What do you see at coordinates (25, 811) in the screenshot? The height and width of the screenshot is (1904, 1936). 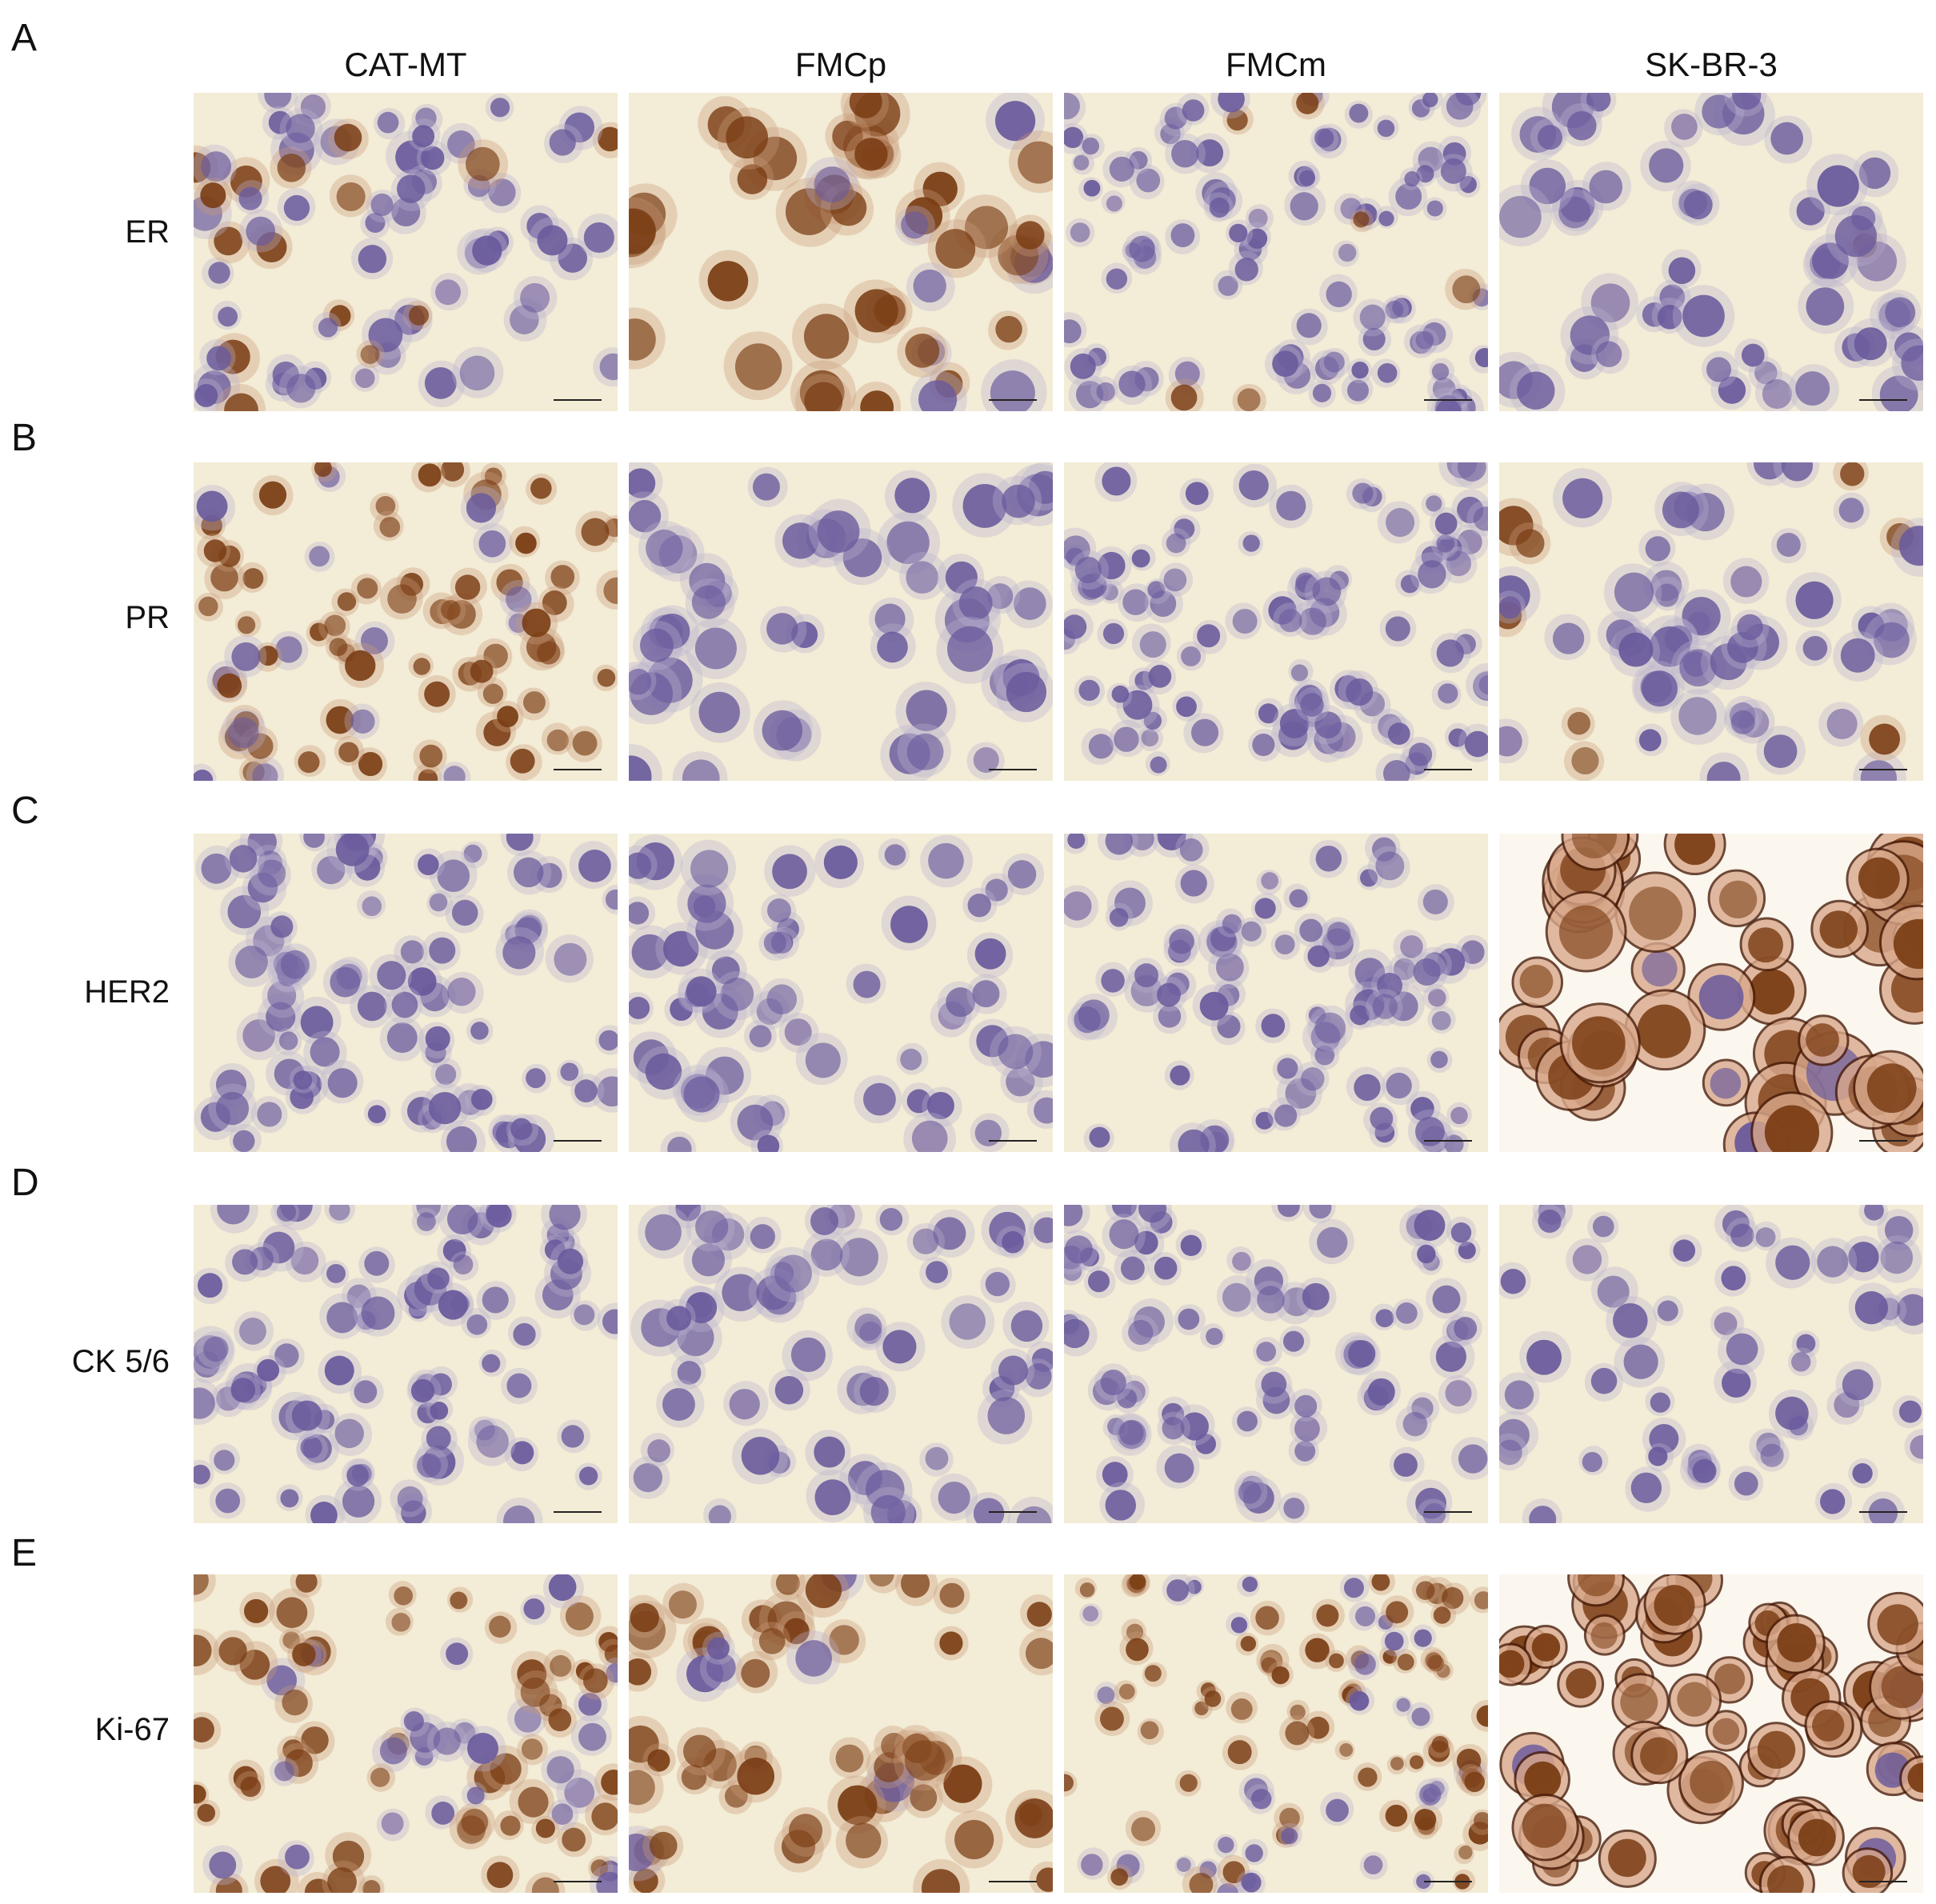 I see `panel-letter-c: C` at bounding box center [25, 811].